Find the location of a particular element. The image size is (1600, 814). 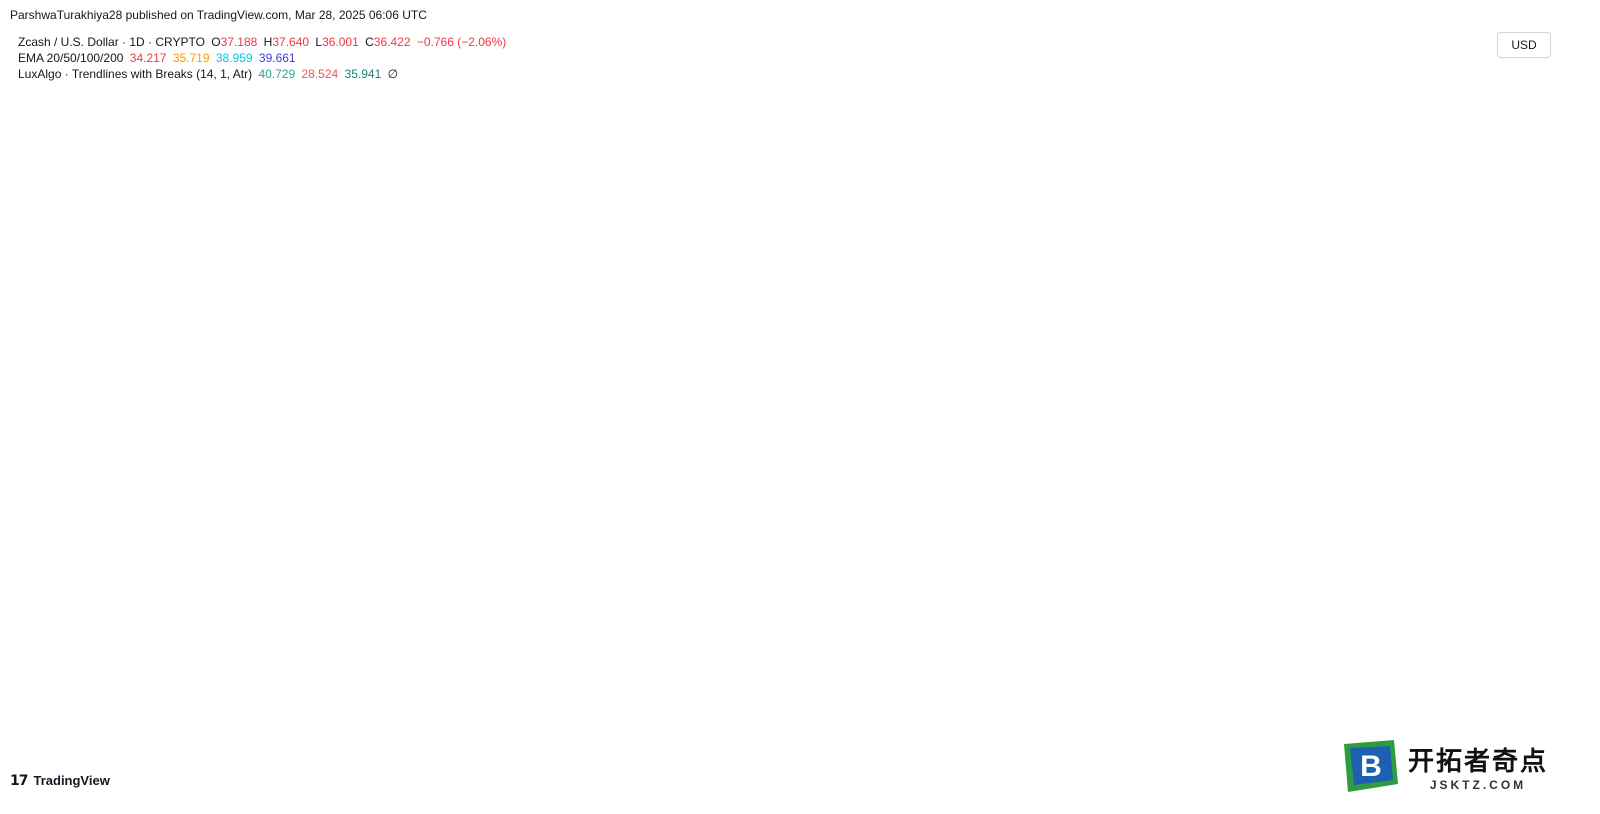

trendline-down-projection is located at coordinates (1386, 533).